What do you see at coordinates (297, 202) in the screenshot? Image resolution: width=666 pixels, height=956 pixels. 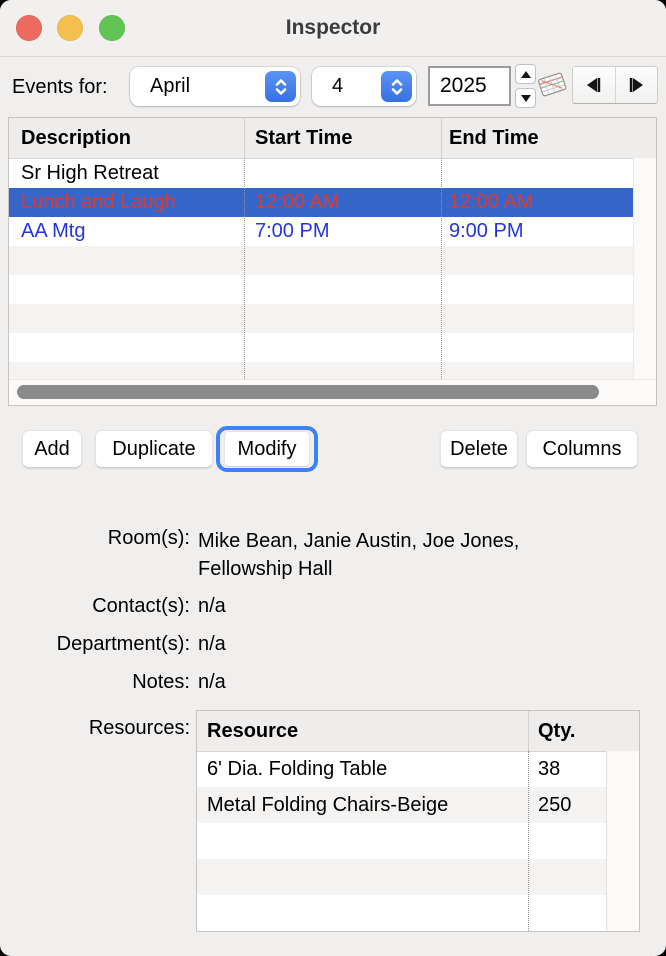 I see `event-start-time: 12:00 AM` at bounding box center [297, 202].